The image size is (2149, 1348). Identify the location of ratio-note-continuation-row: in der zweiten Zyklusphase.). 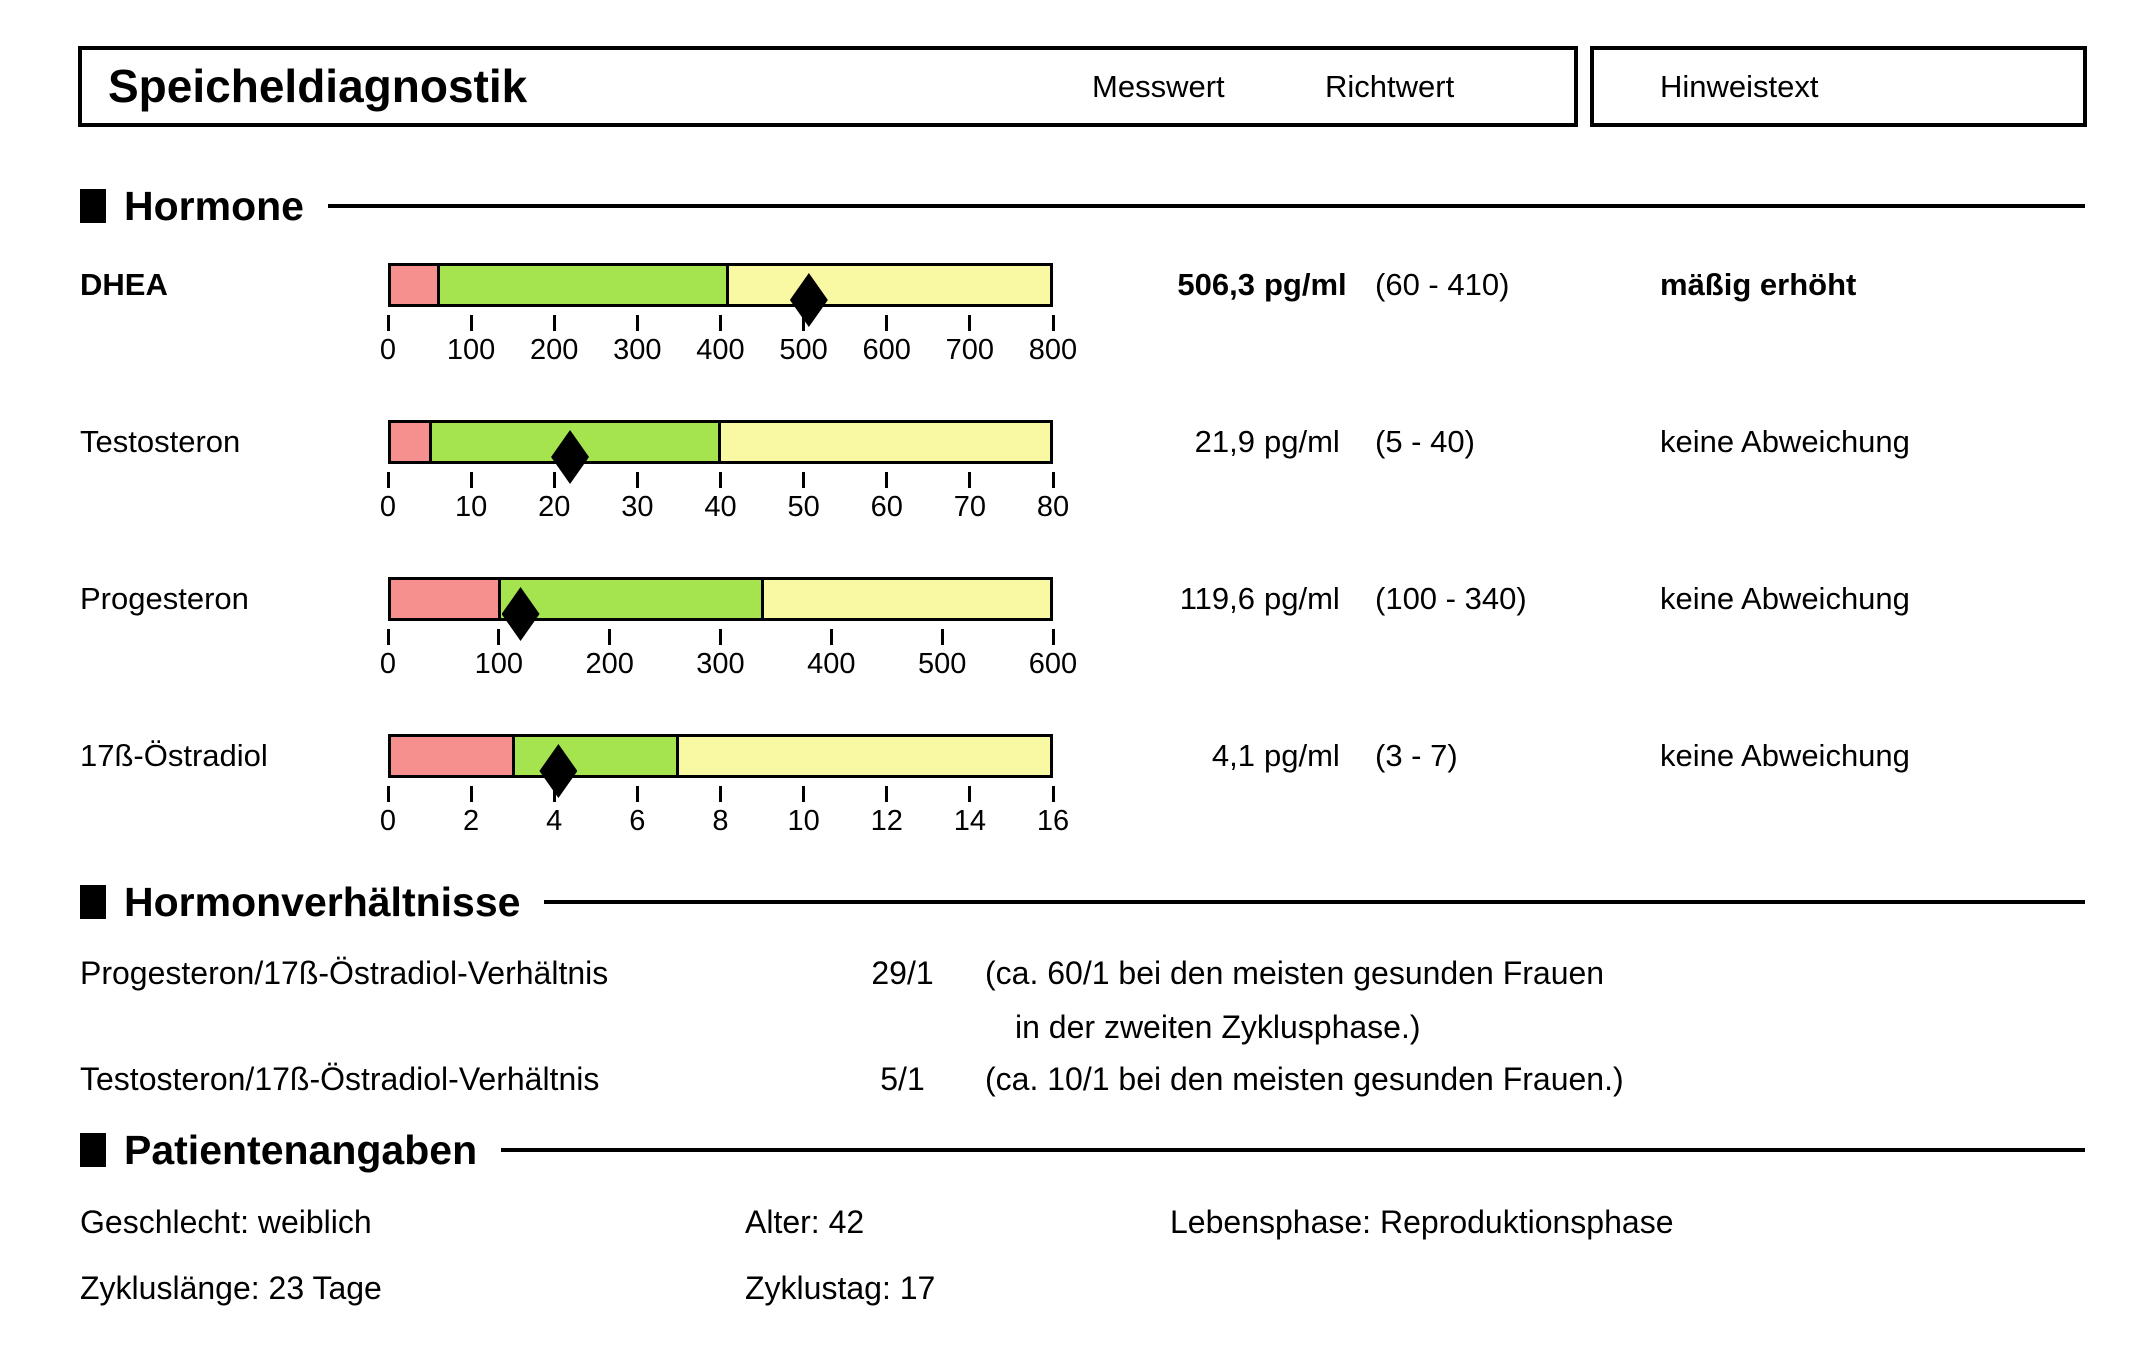
(1074, 1027).